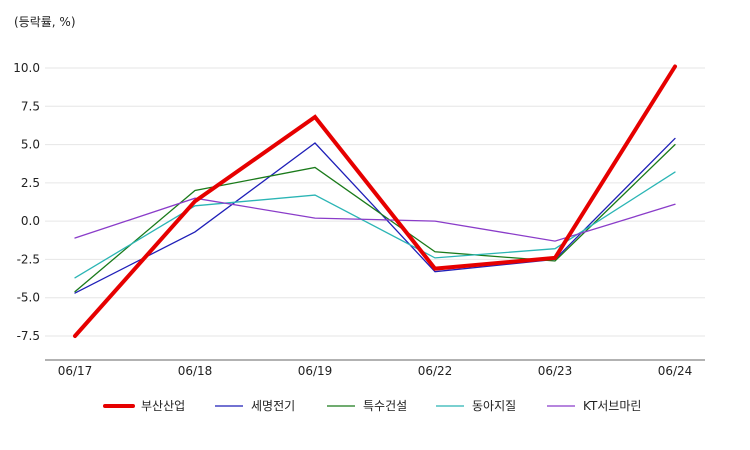 This screenshot has height=450, width=750. I want to click on legend: 부산산업 세명전기 특수건설 동아지질 KT서브마린, so click(372, 406).